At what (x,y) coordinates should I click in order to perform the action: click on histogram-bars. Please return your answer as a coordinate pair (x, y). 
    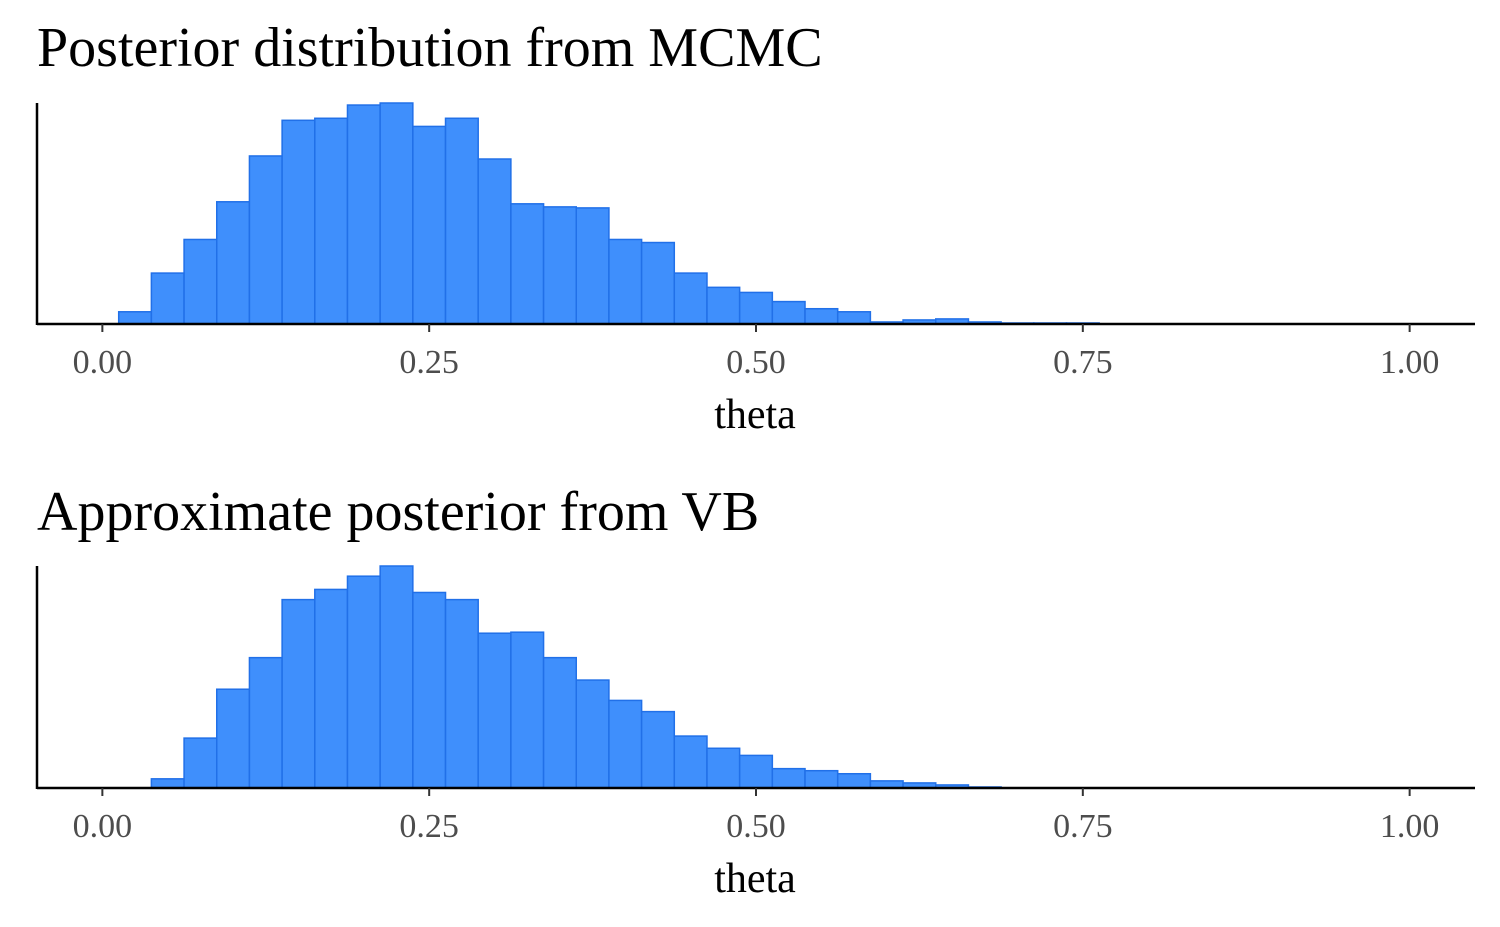
    Looking at the image, I should click on (576, 677).